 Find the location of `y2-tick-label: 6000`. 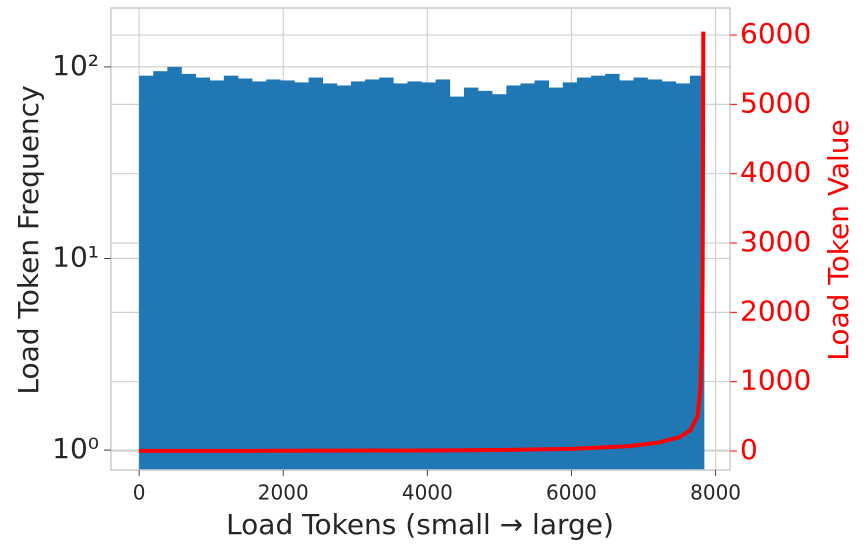

y2-tick-label: 6000 is located at coordinates (775, 33).